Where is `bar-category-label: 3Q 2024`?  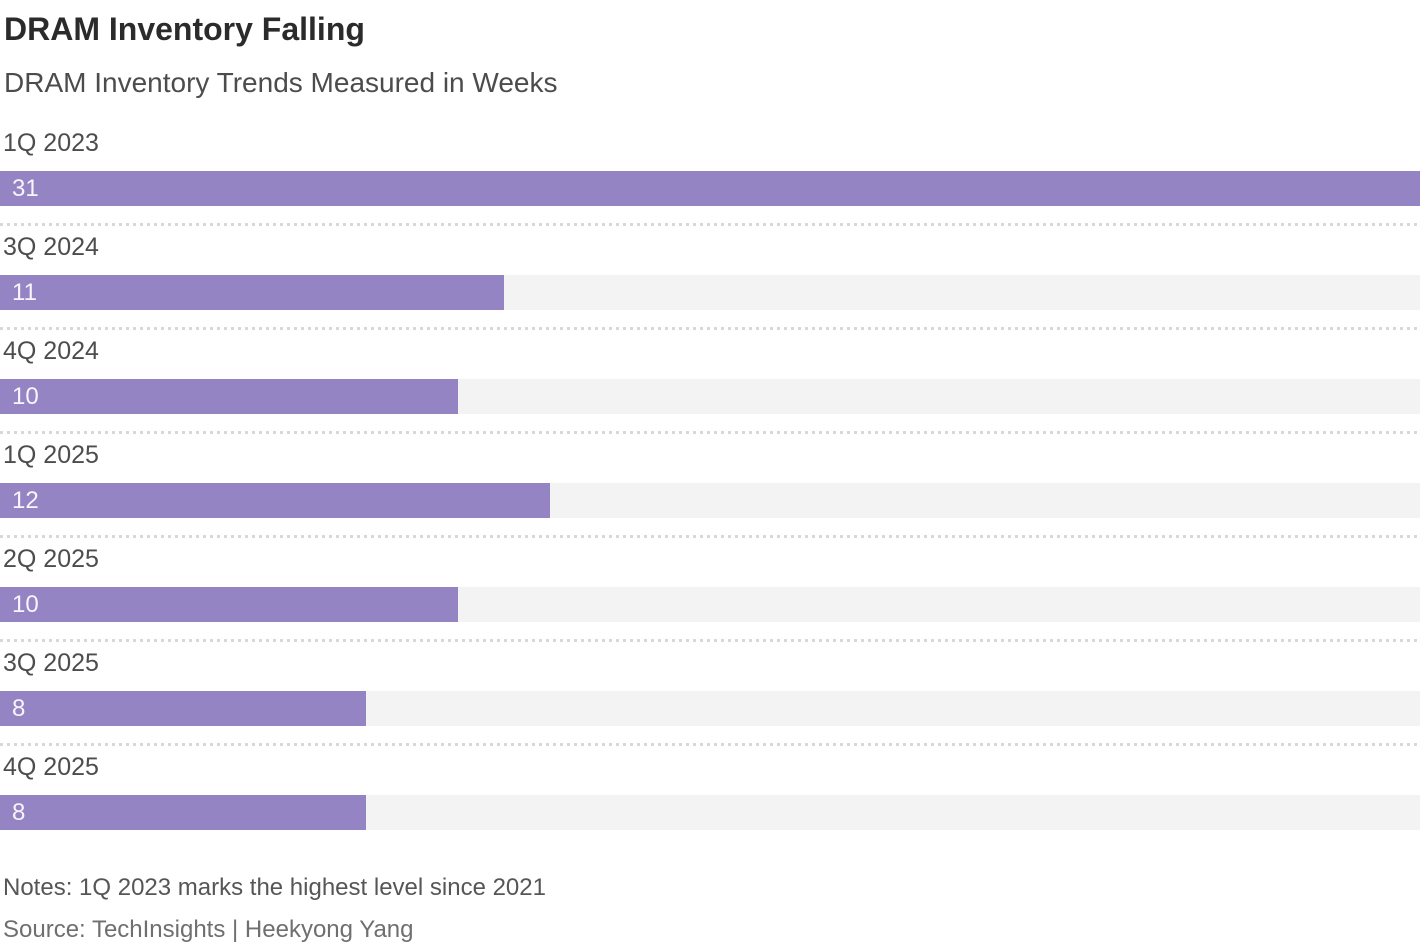 bar-category-label: 3Q 2024 is located at coordinates (51, 246).